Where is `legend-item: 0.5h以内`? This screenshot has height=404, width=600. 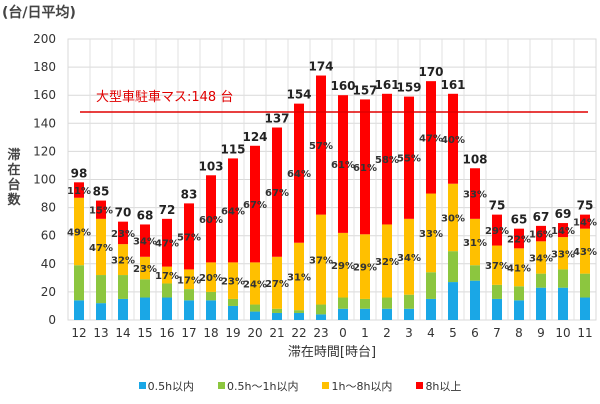
legend-item: 0.5h以内 is located at coordinates (166, 386).